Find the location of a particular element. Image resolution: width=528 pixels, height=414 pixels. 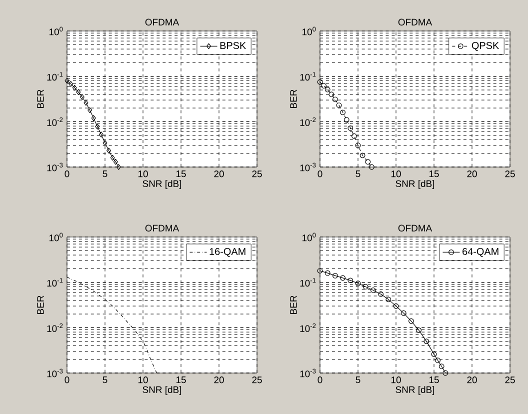

legend-label: QPSK is located at coordinates (486, 46).